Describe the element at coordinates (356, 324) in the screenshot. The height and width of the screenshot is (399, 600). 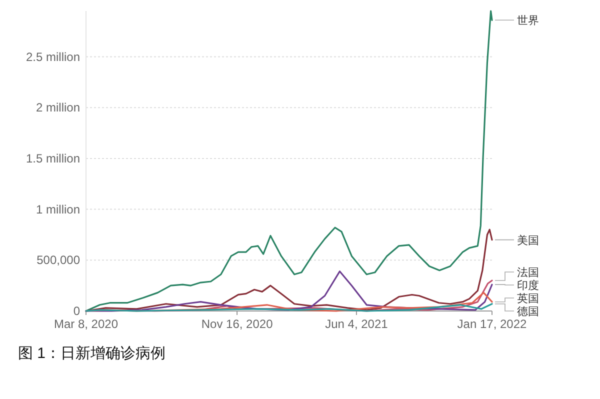
I see `x-tick-label: Jun 4, 2021` at that location.